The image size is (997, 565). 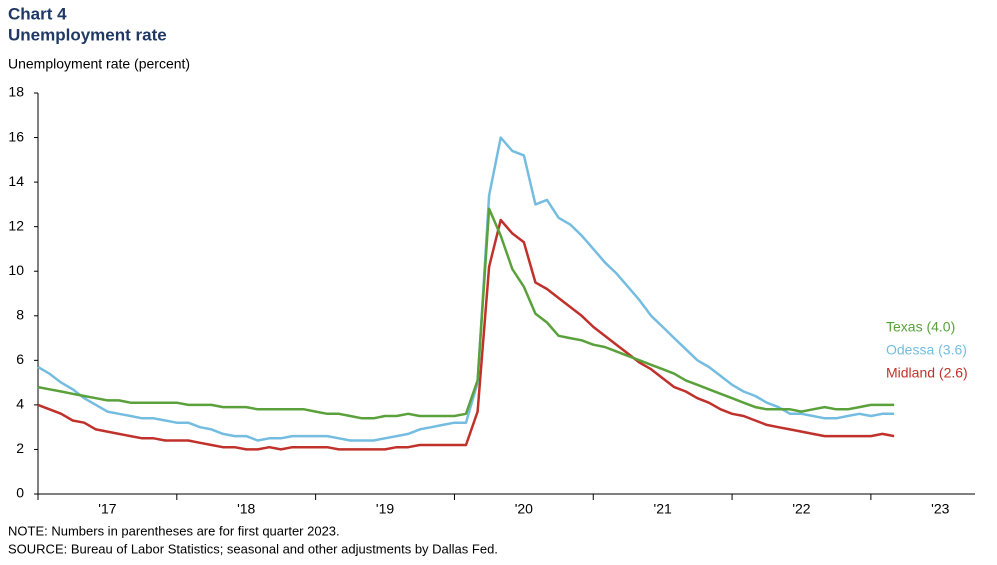 What do you see at coordinates (385, 509) in the screenshot?
I see `x-tick-label: '19` at bounding box center [385, 509].